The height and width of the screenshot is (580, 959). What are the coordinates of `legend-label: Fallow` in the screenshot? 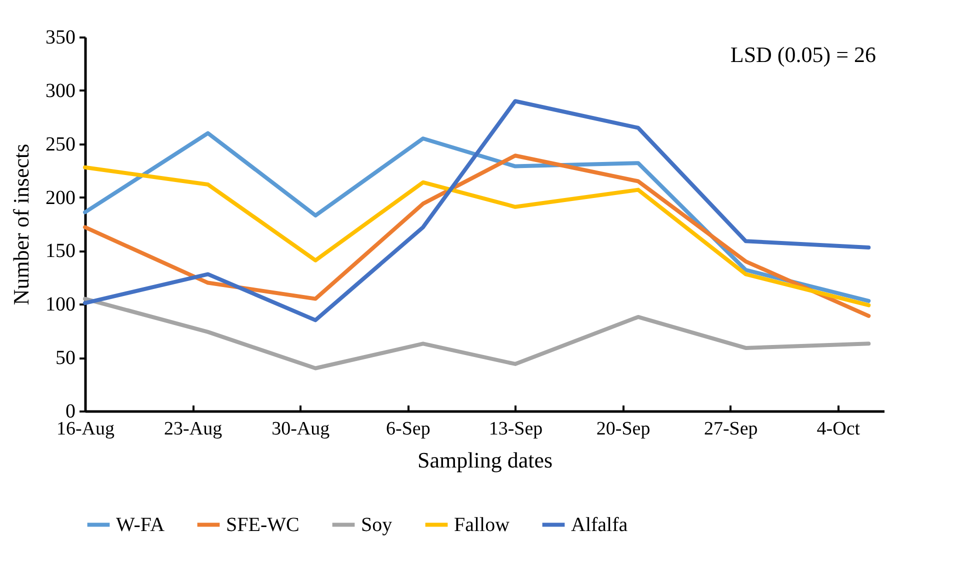 It's located at (482, 525).